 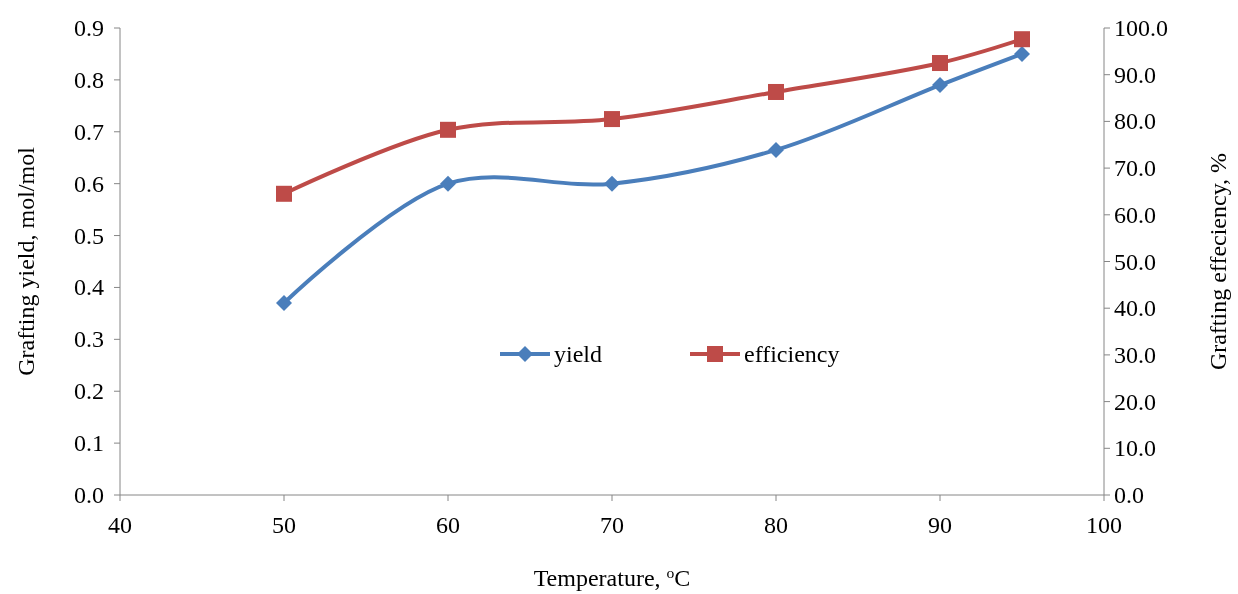 What do you see at coordinates (940, 525) in the screenshot?
I see `x-tick-label: 90` at bounding box center [940, 525].